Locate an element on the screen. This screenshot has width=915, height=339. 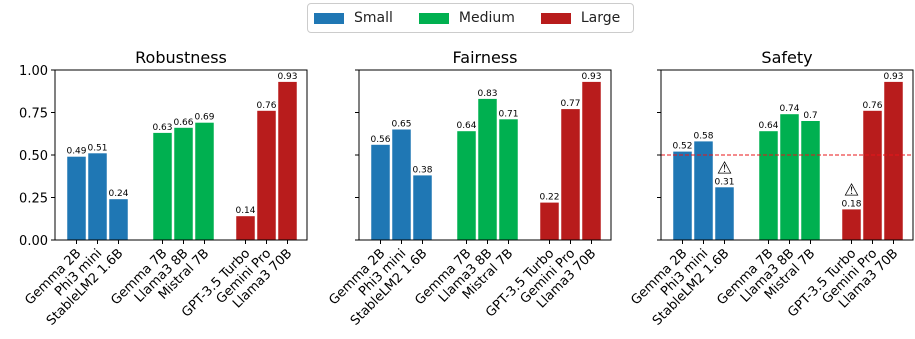
bar-safety-llama3-8b is located at coordinates (789, 177).